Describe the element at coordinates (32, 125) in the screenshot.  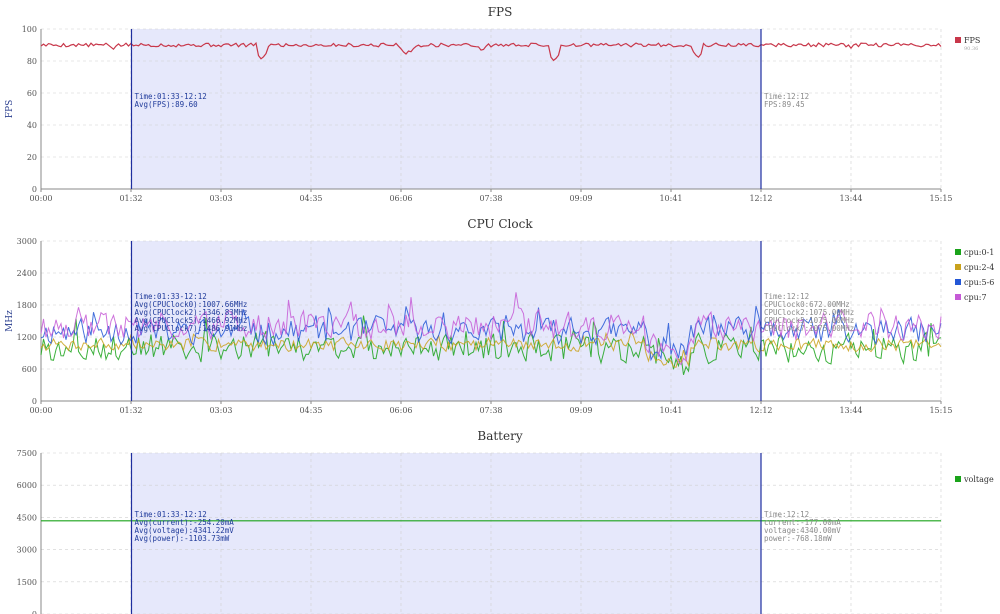
I see `y-tick-label: 40` at that location.